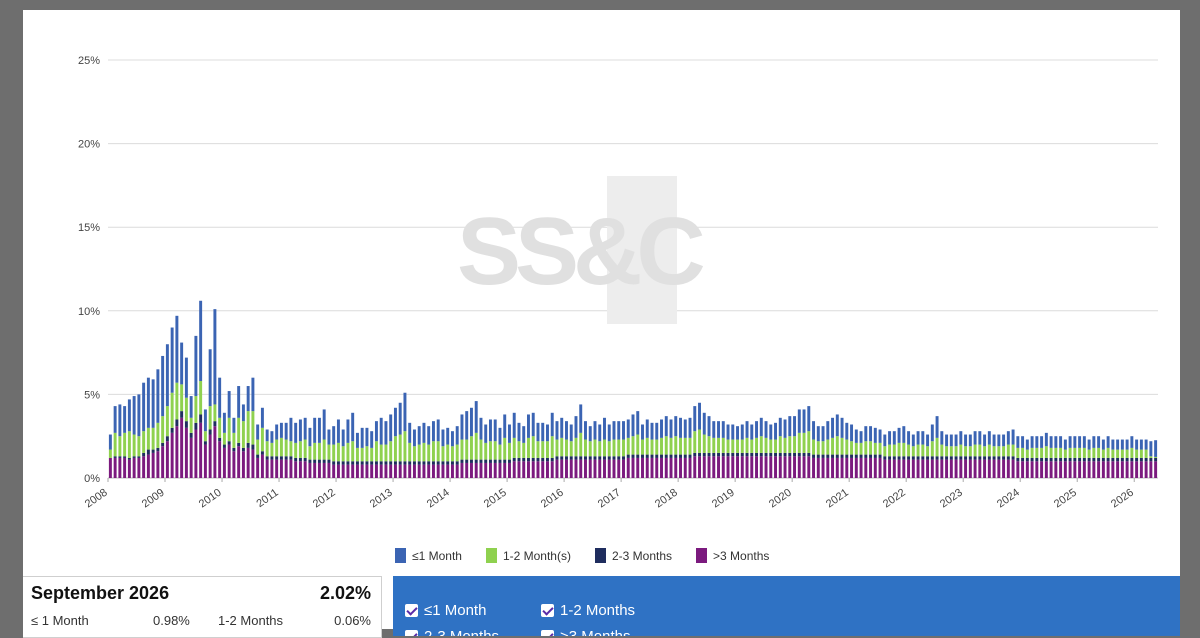 The image size is (1200, 638). What do you see at coordinates (411, 633) in the screenshot?
I see `checkbox-2-3-icon` at bounding box center [411, 633].